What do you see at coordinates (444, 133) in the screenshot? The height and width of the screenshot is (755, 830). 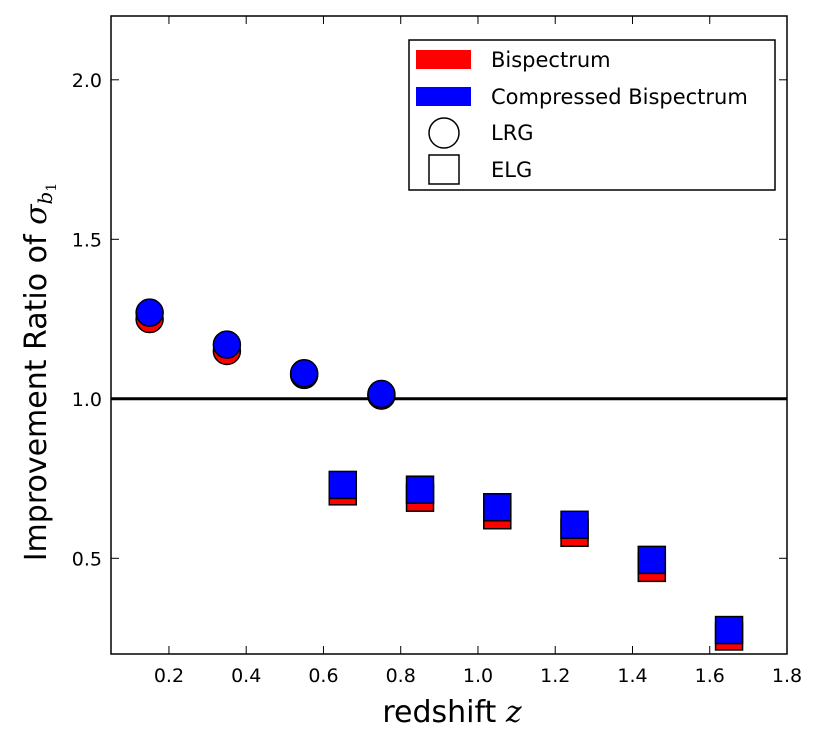 I see `legend-marker-lrg` at bounding box center [444, 133].